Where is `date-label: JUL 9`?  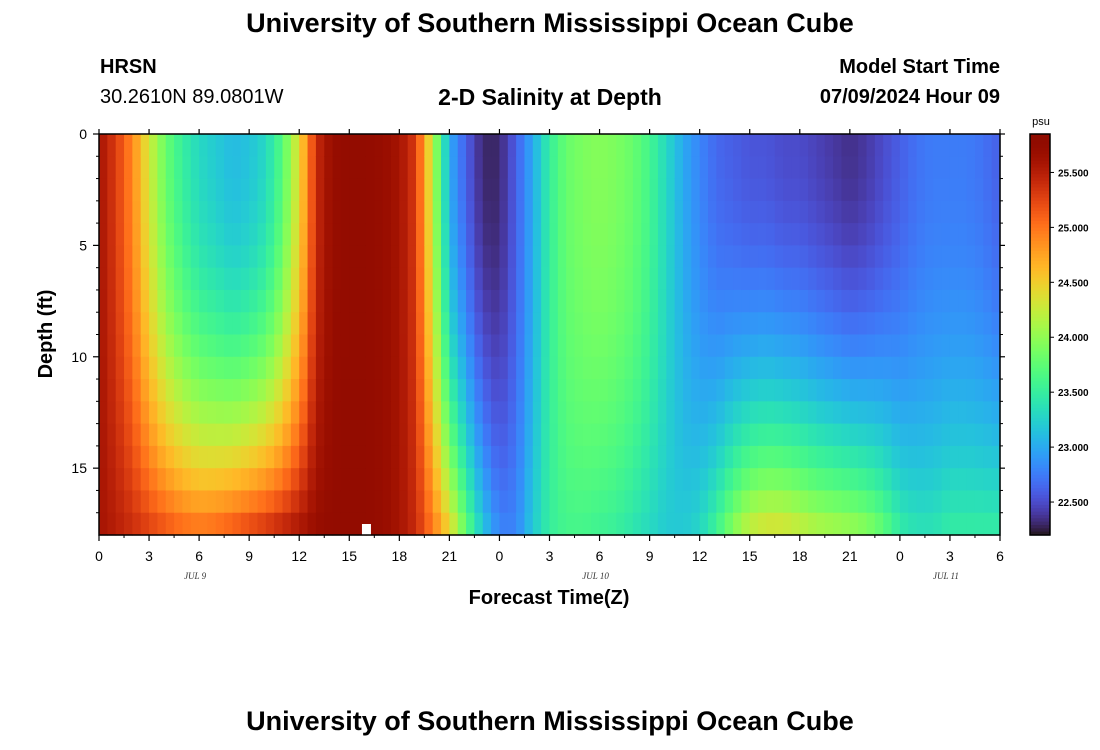 date-label: JUL 9 is located at coordinates (195, 576).